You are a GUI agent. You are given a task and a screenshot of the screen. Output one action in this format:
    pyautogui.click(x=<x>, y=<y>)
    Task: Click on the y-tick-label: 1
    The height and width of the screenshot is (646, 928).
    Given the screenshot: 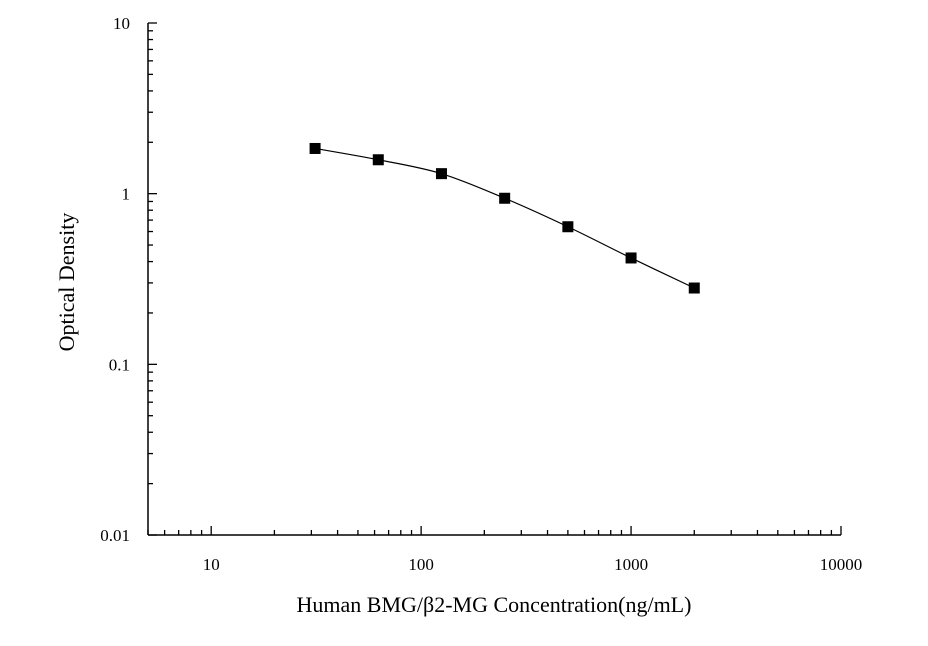 What is the action you would take?
    pyautogui.click(x=126, y=194)
    